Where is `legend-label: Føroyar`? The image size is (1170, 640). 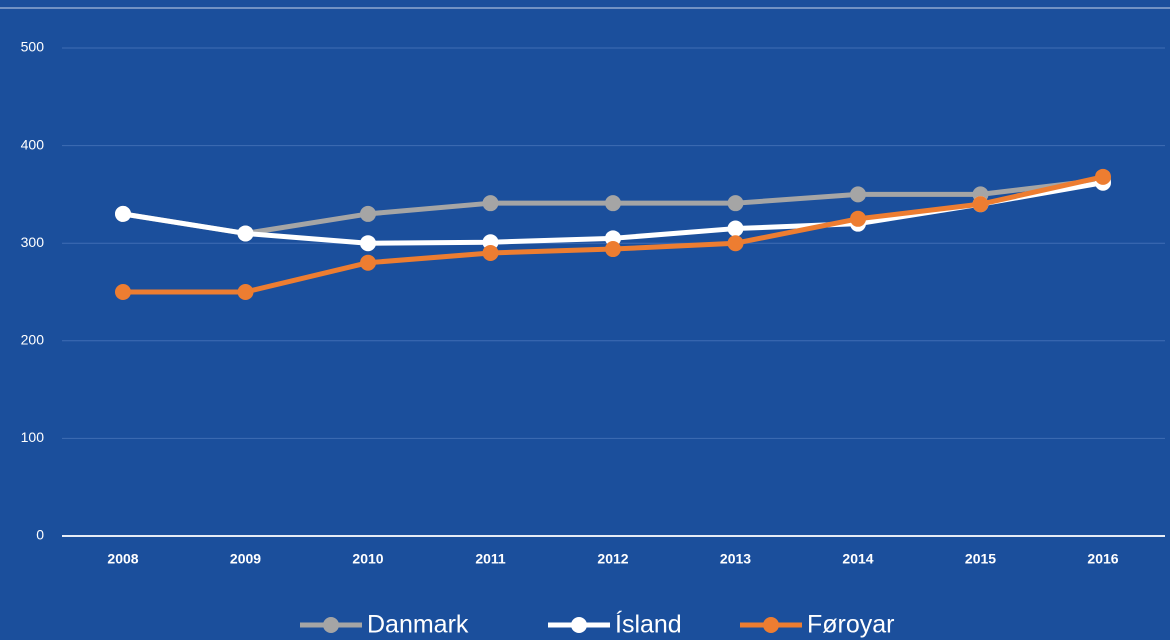 legend-label: Føroyar is located at coordinates (851, 625).